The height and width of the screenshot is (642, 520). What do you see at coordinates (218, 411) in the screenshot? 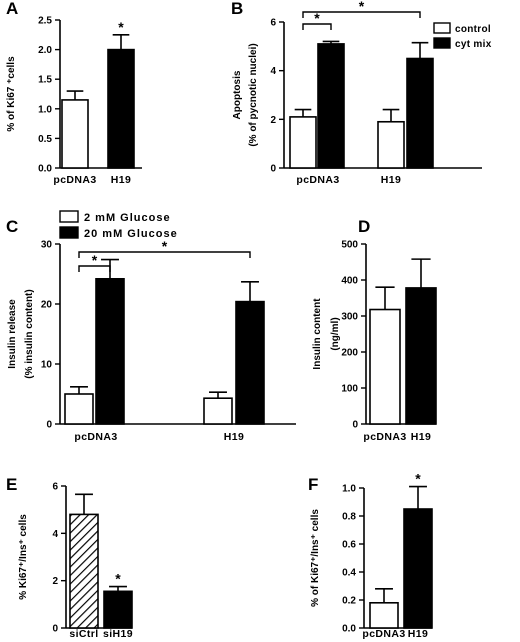
I see `bar-h19-2-mm-glucose` at bounding box center [218, 411].